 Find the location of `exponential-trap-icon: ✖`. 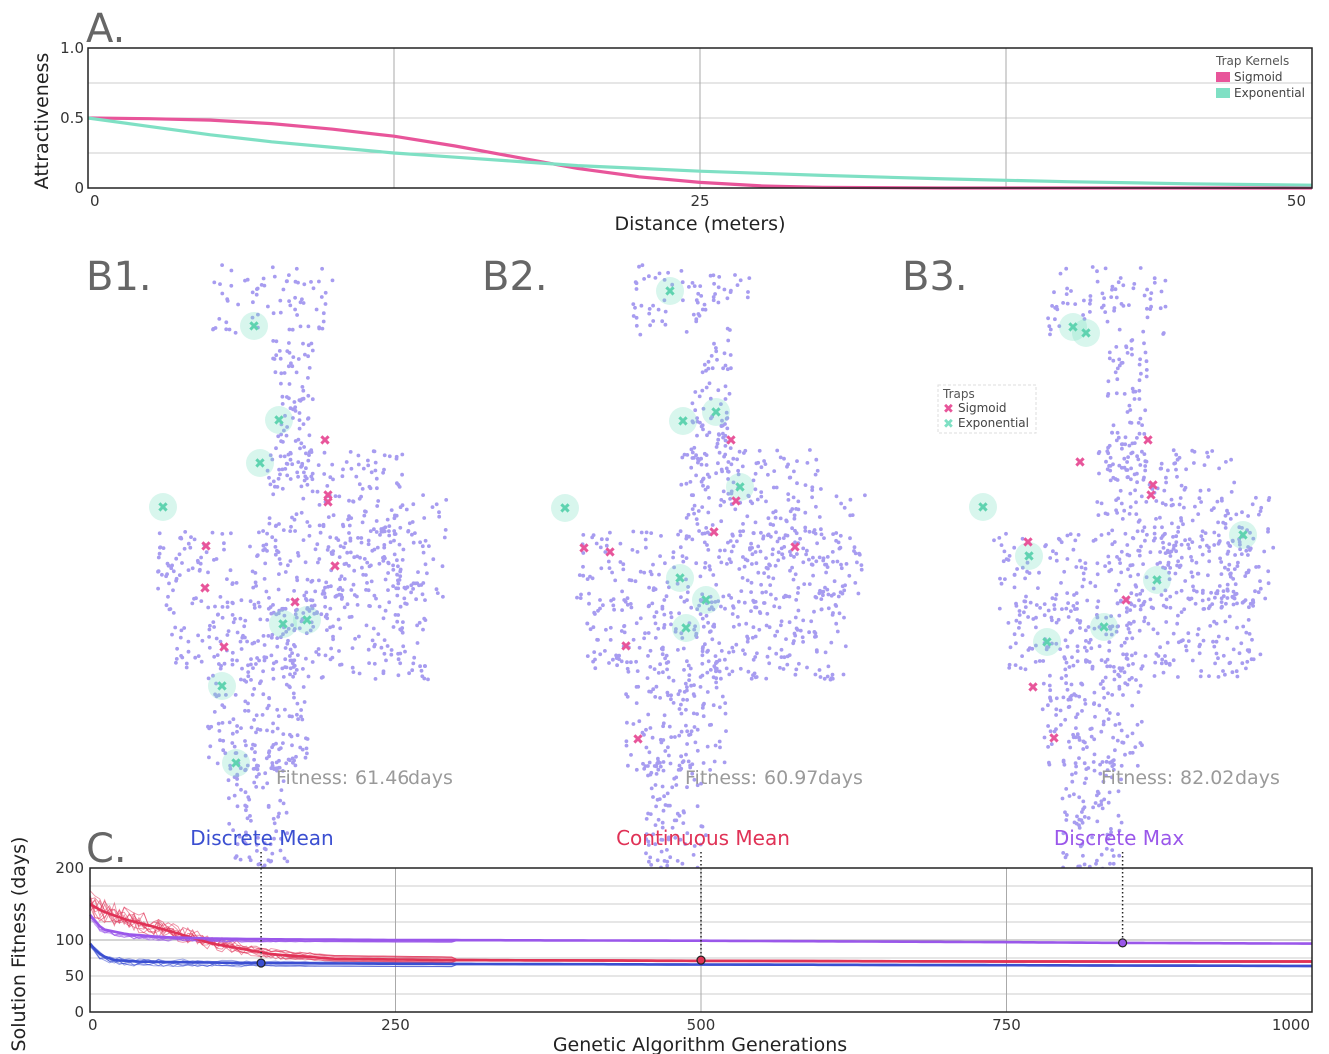

exponential-trap-icon: ✖ is located at coordinates (222, 687).